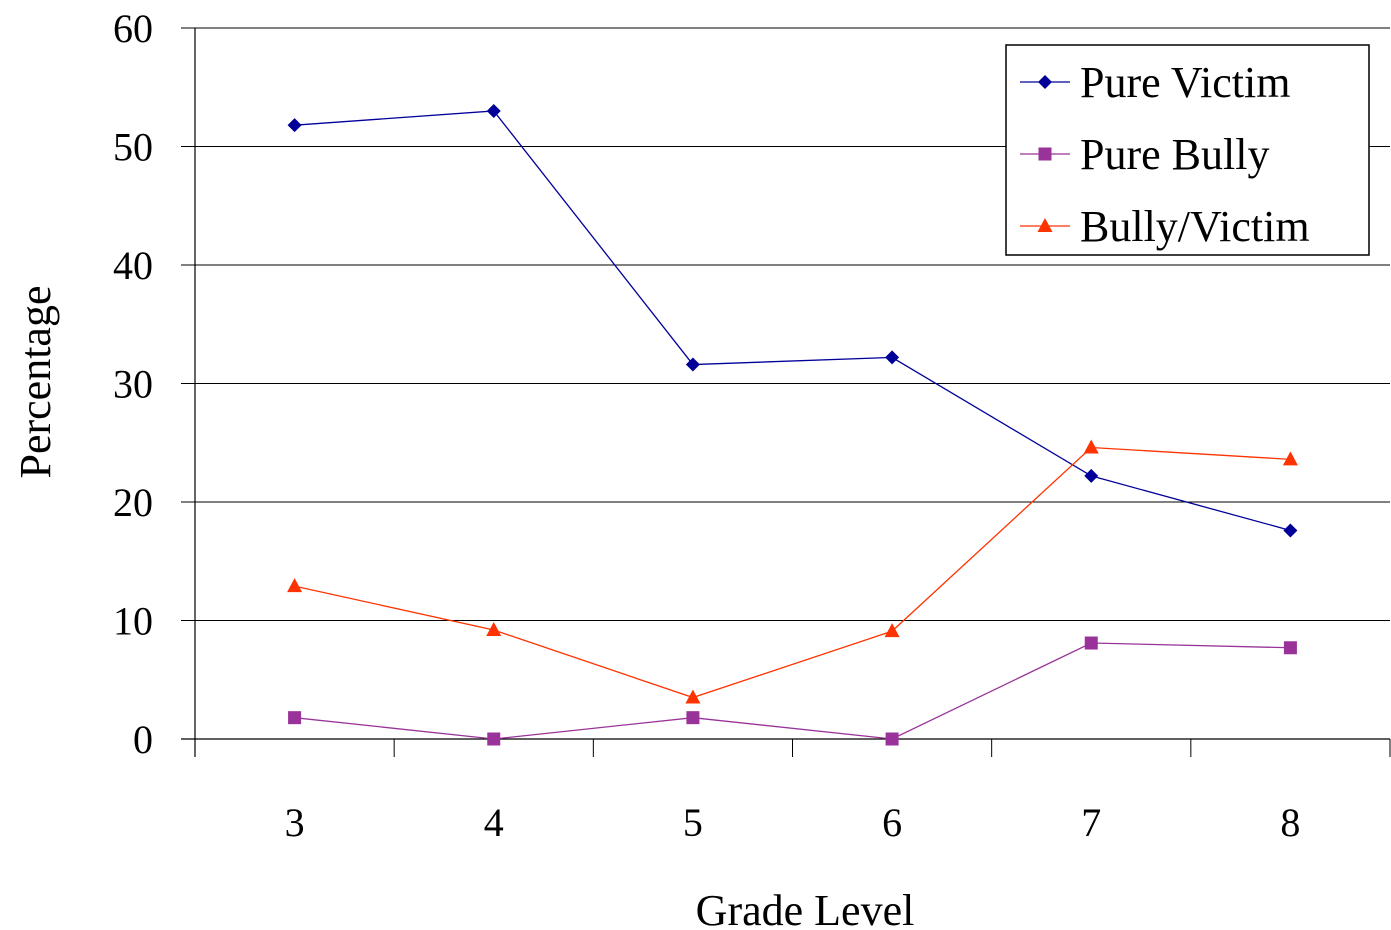  I want to click on y-tick-label: 50, so click(133, 147).